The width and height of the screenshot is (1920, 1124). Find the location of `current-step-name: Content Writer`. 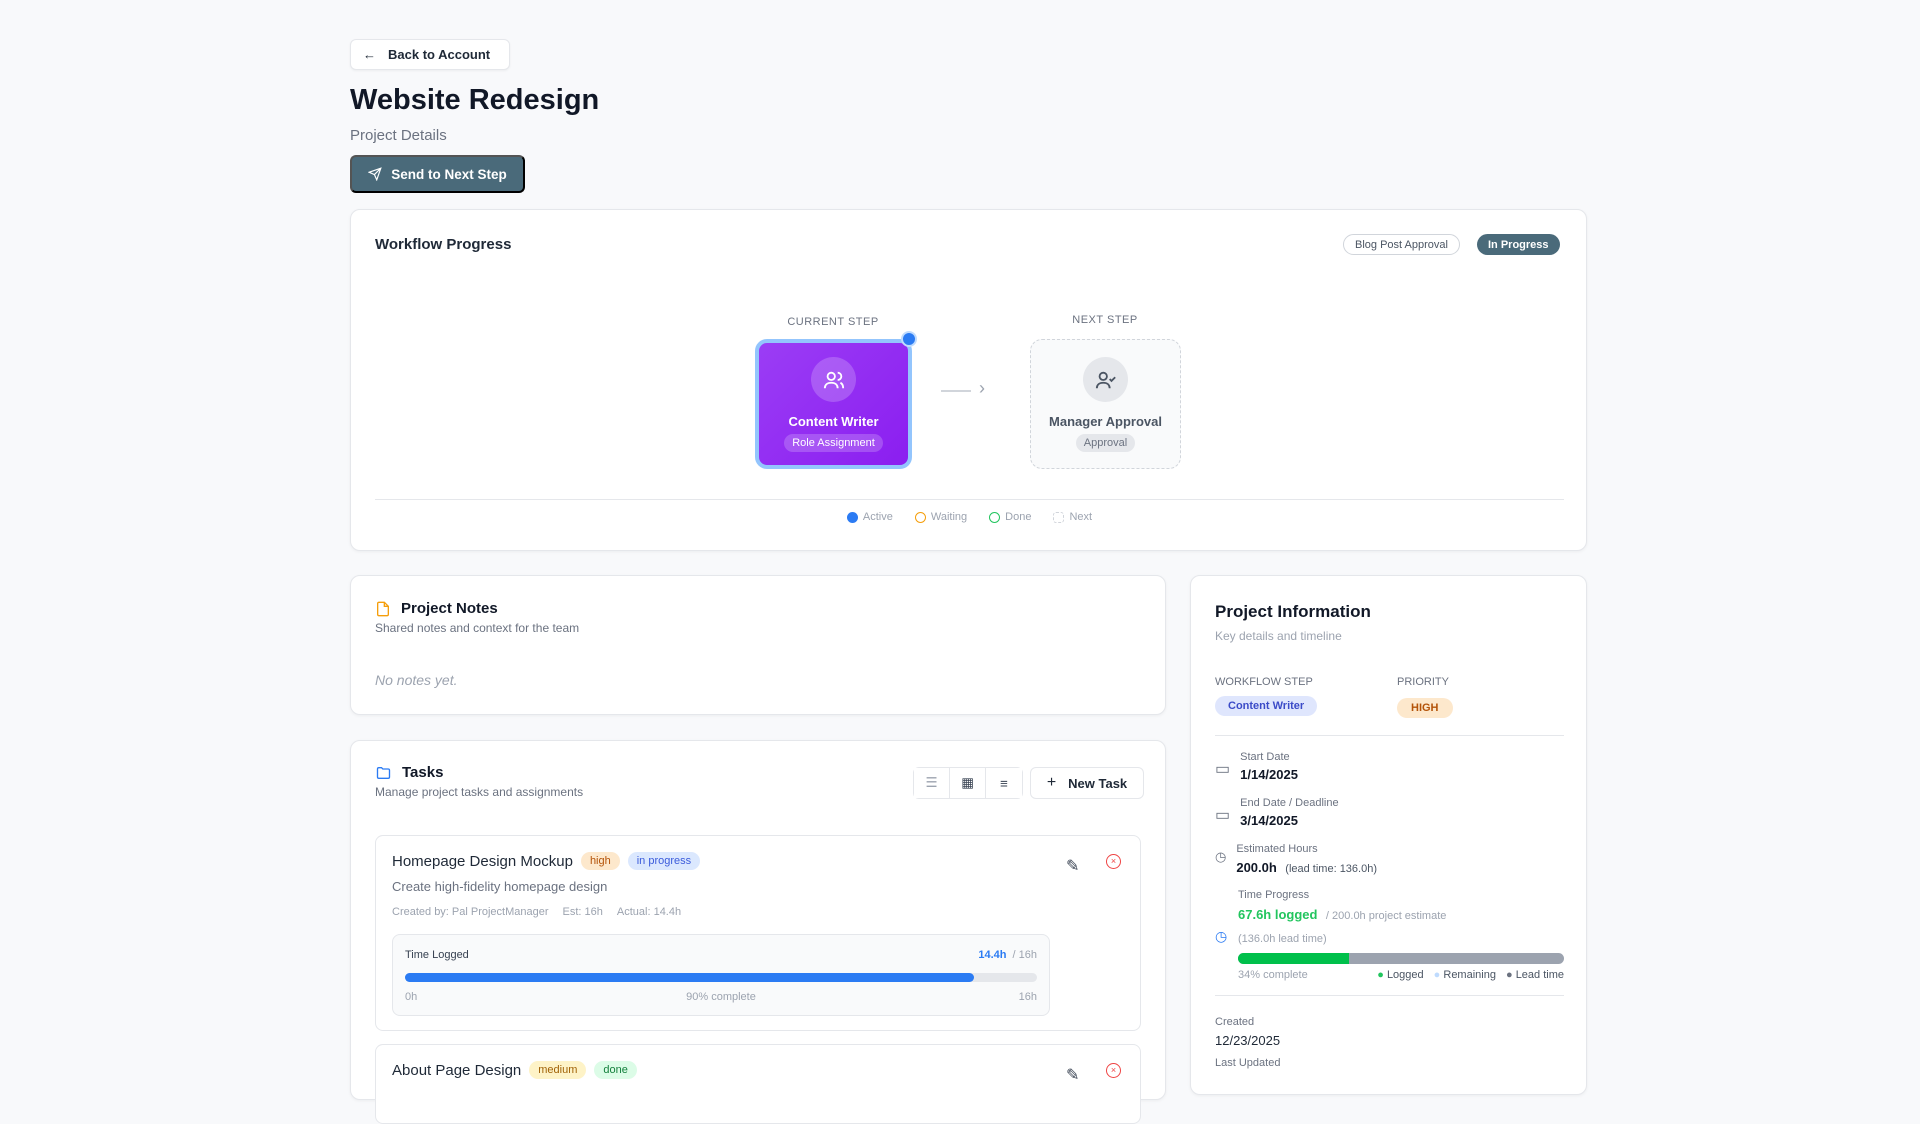

current-step-name: Content Writer is located at coordinates (833, 421).